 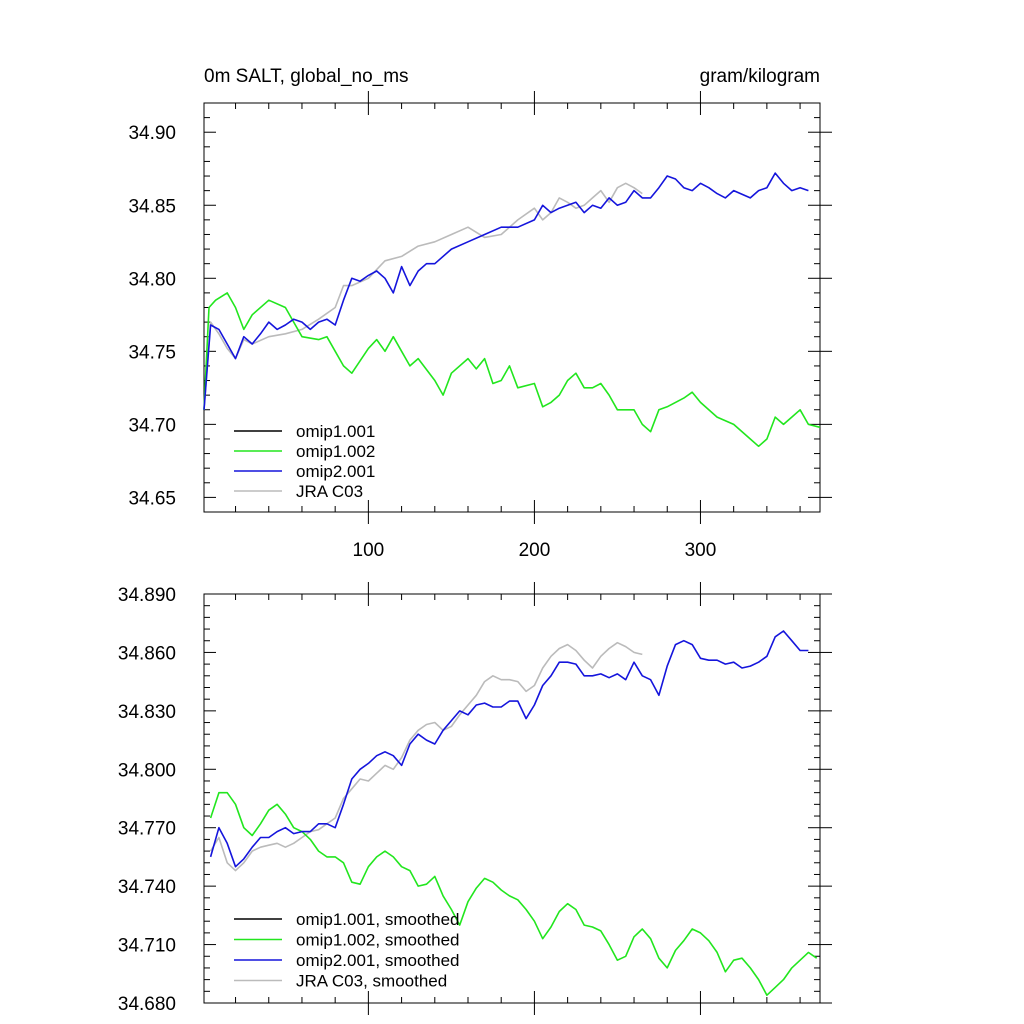 I want to click on y-tick-label: 34.890, so click(x=147, y=595).